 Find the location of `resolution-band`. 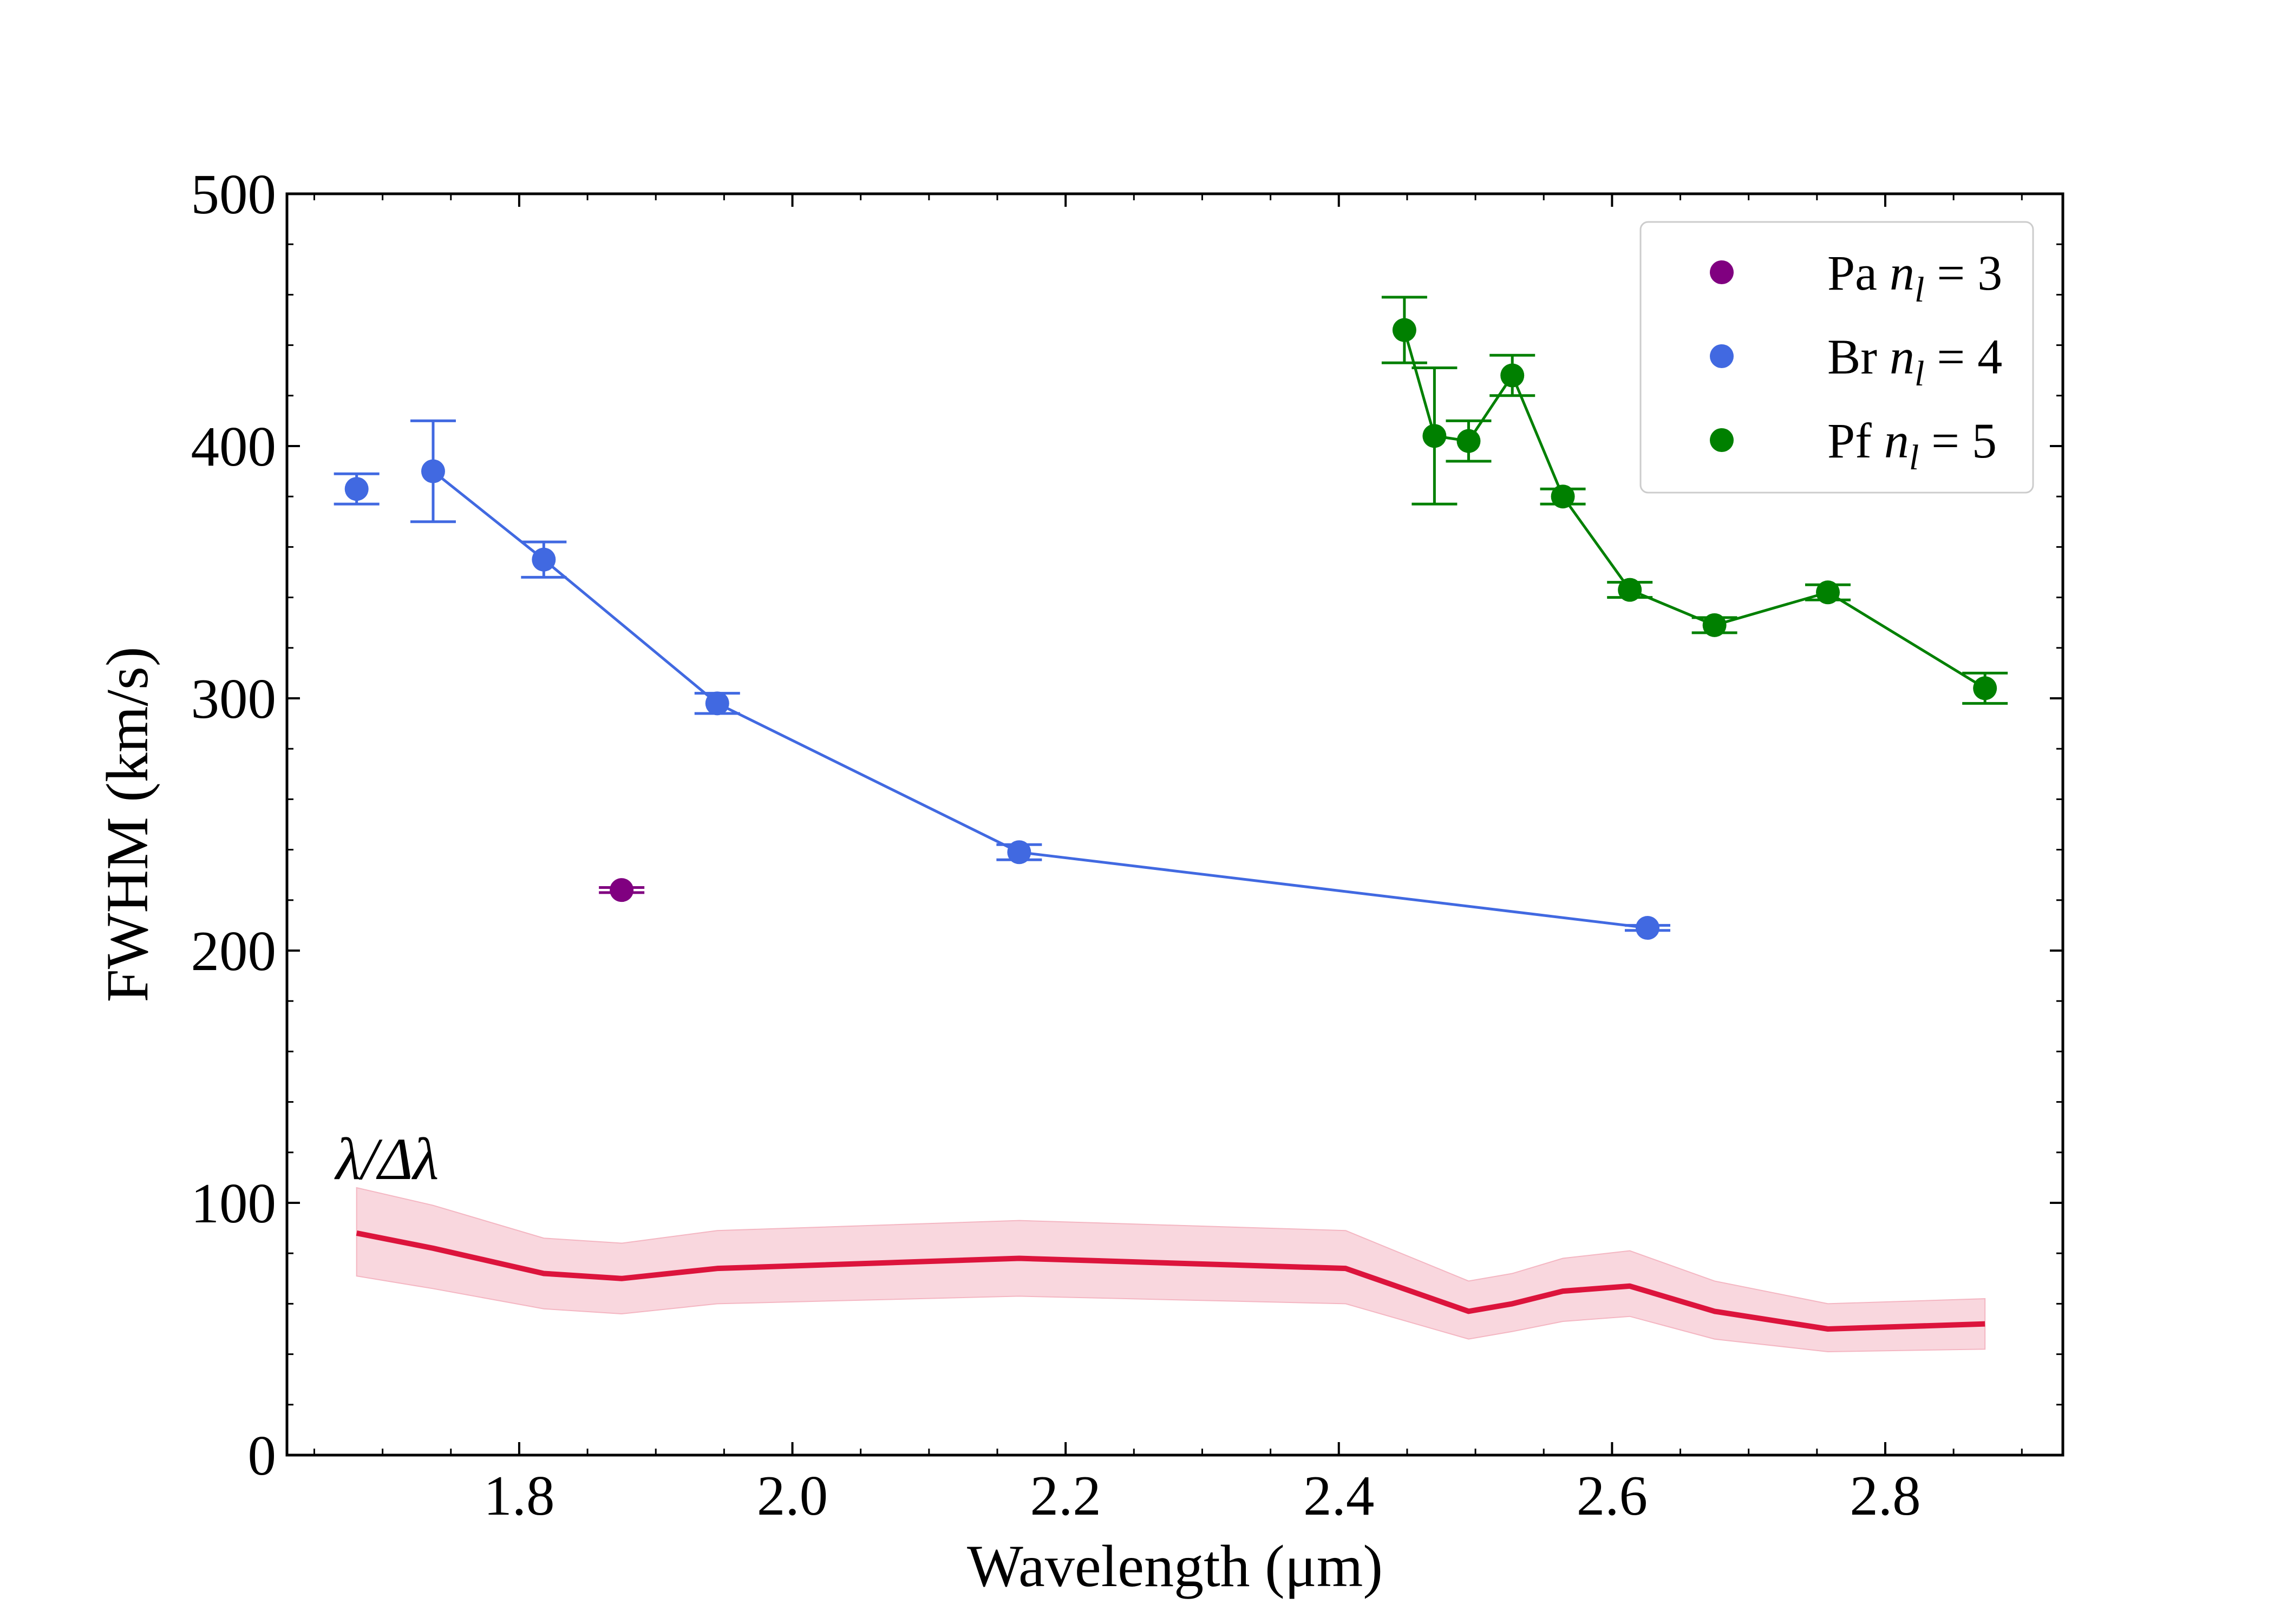

resolution-band is located at coordinates (1171, 1269).